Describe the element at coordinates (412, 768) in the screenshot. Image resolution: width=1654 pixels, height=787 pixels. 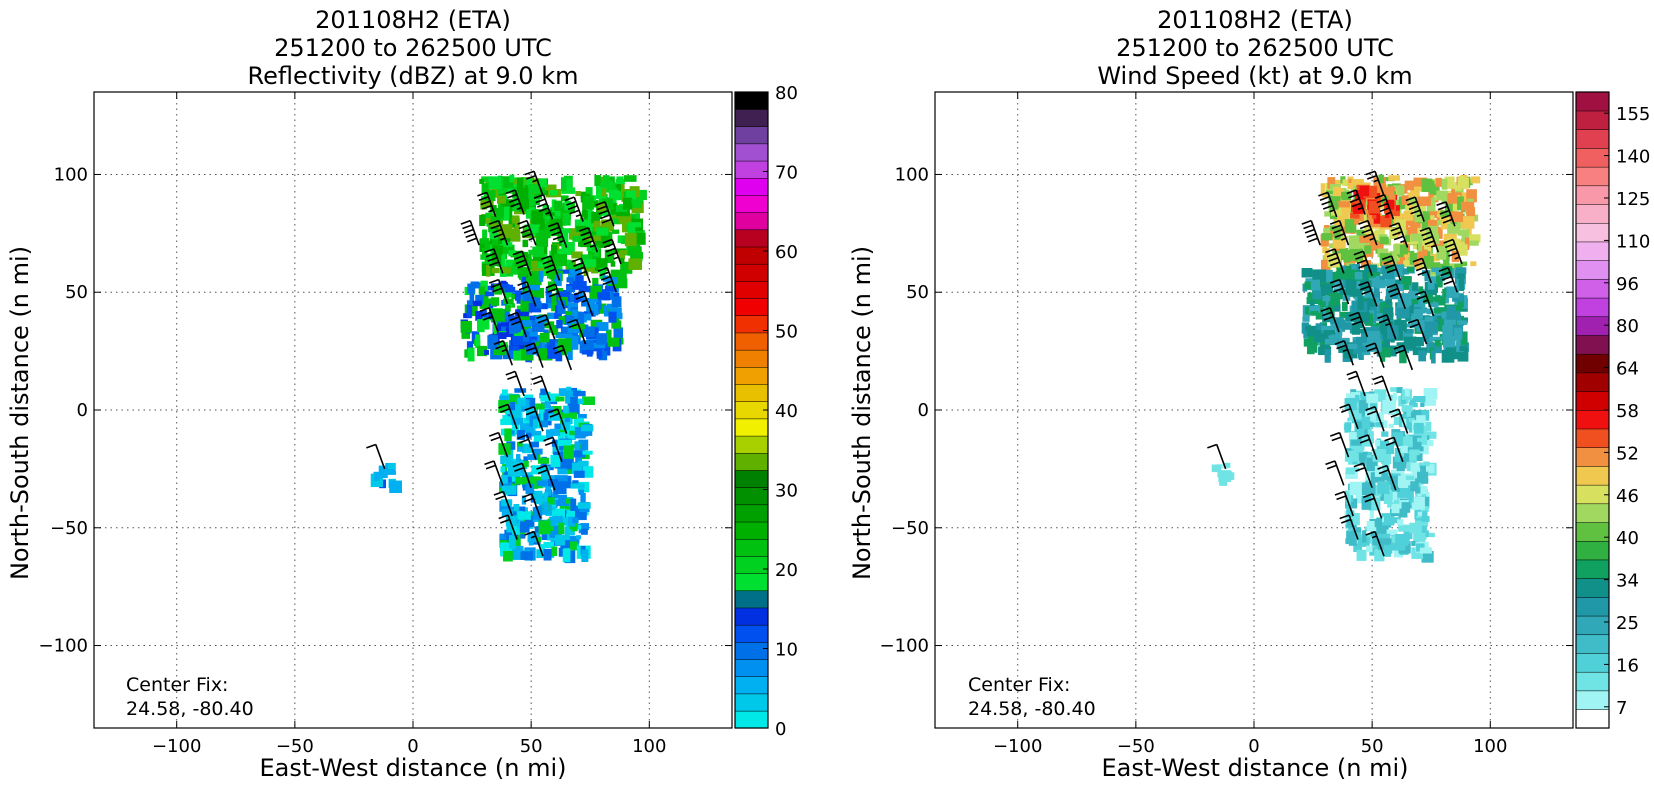
I see `x-axis-label: East-West distance (n mi)` at that location.